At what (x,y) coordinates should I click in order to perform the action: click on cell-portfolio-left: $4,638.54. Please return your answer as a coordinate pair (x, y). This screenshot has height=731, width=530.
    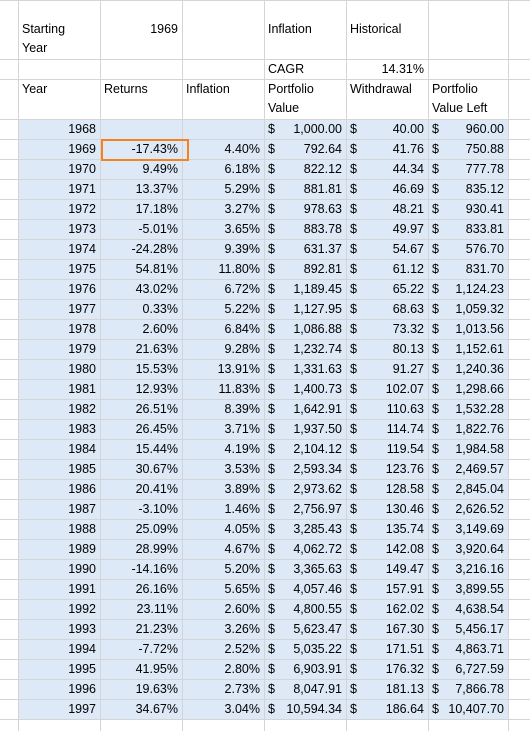
    Looking at the image, I should click on (468, 609).